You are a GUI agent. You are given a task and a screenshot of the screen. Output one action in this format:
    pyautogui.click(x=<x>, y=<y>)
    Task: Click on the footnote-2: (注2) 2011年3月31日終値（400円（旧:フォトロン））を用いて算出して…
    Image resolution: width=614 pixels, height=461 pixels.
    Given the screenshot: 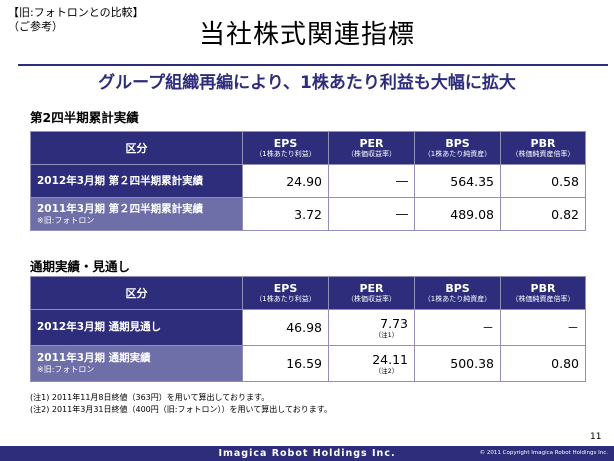 What is the action you would take?
    pyautogui.click(x=181, y=409)
    